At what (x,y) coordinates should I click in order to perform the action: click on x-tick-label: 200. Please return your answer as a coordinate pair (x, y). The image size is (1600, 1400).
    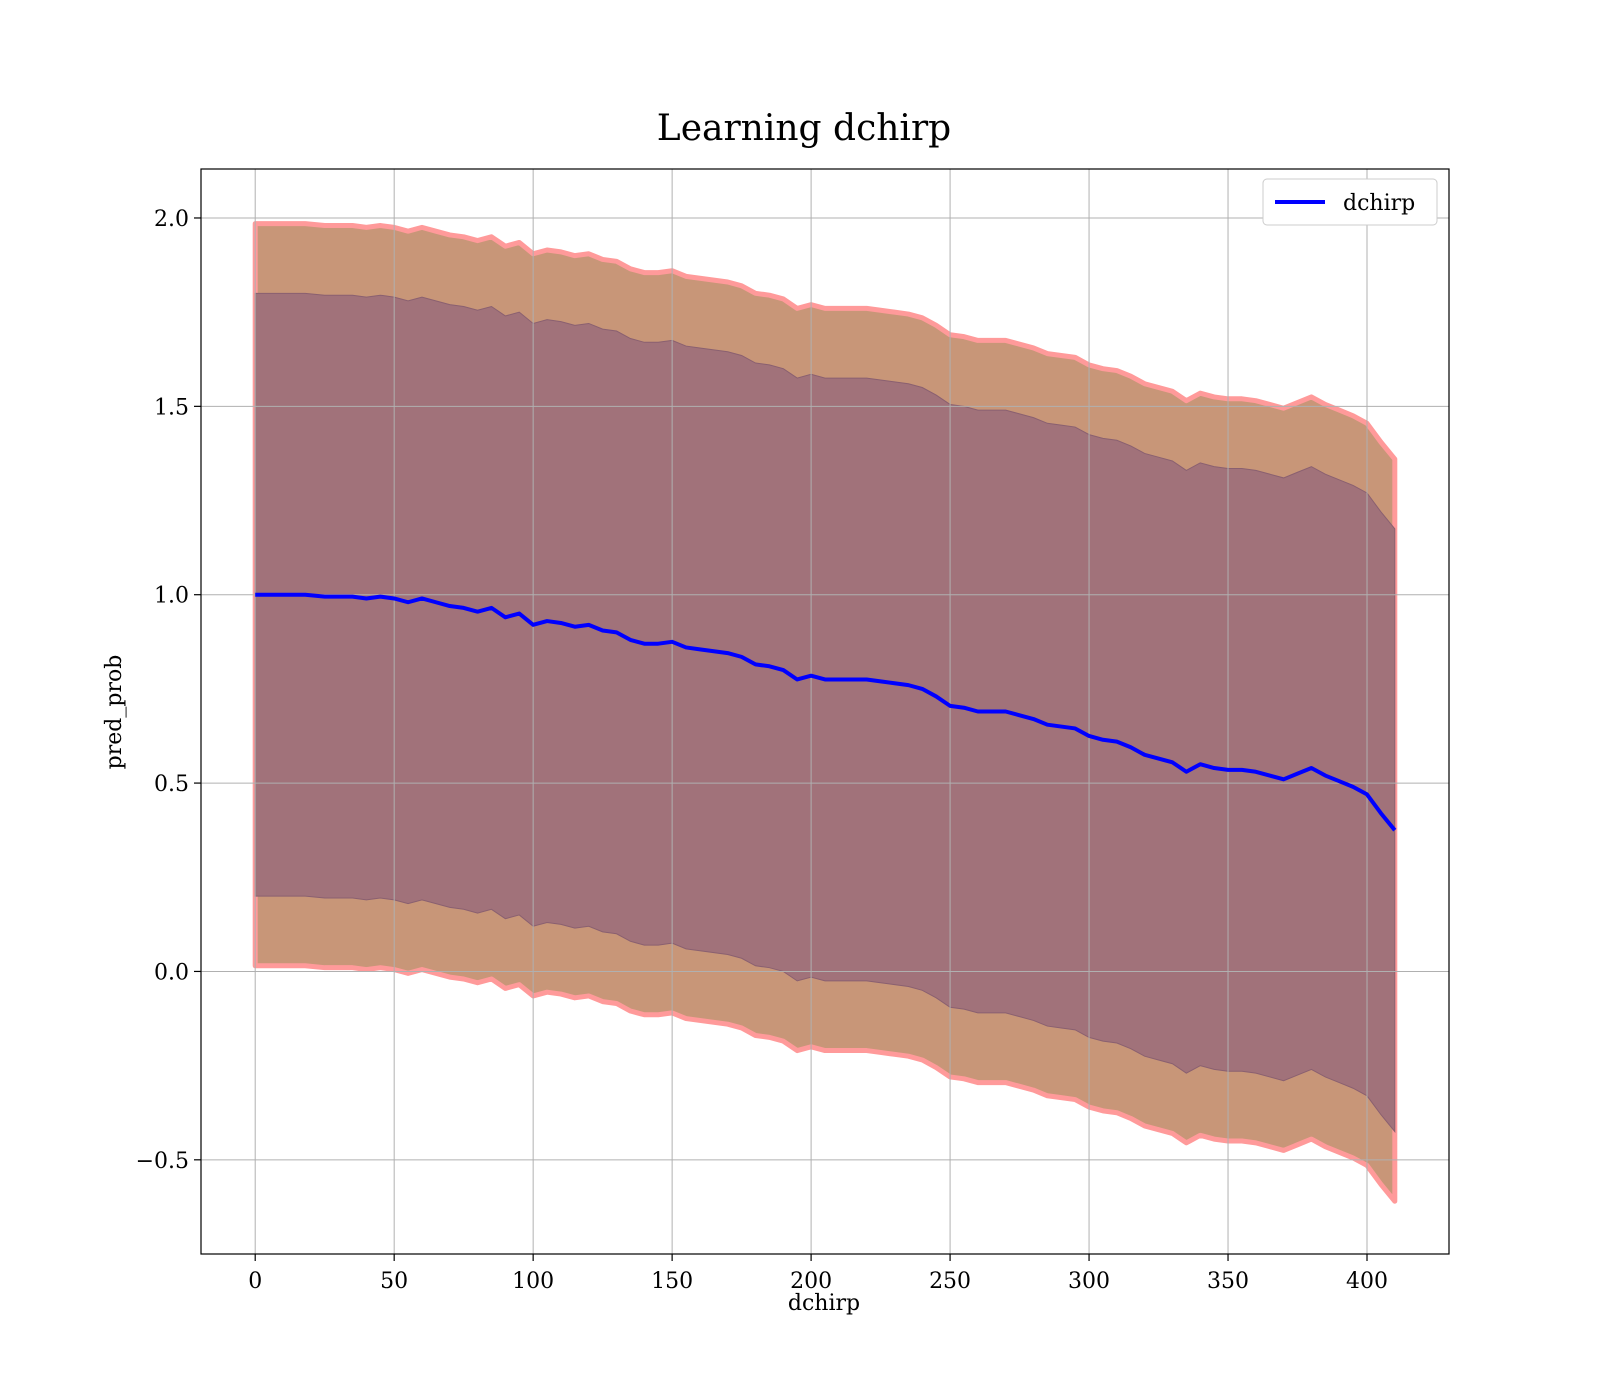
    Looking at the image, I should click on (811, 1281).